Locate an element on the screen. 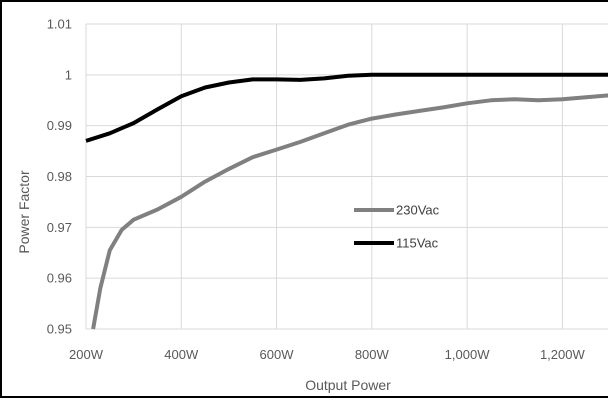 The width and height of the screenshot is (608, 400). y-tick-label: 0.95 is located at coordinates (59, 329).